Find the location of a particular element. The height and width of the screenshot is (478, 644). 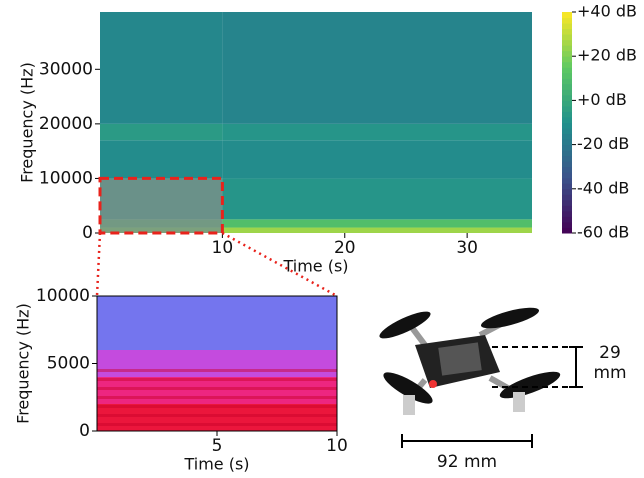

harmonic-texture is located at coordinates (217, 397).